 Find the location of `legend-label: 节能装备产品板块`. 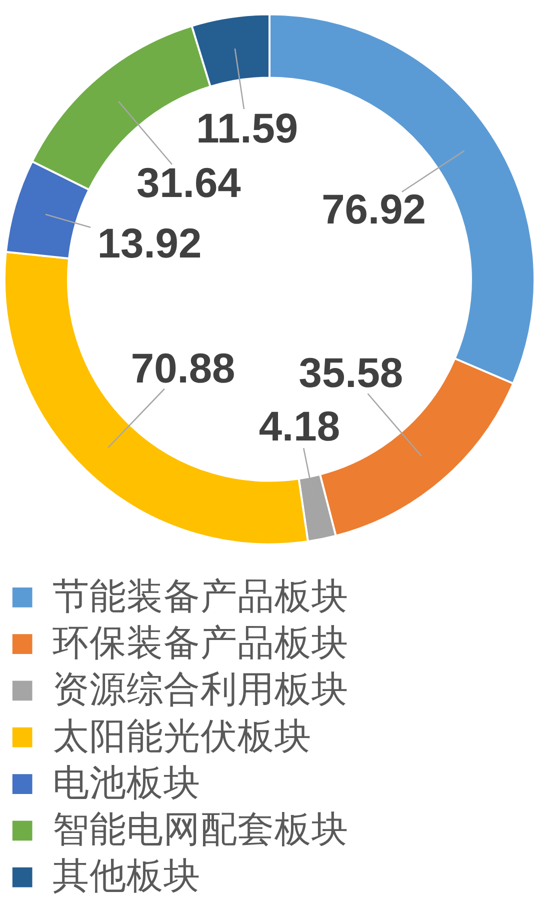

legend-label: 节能装备产品板块 is located at coordinates (200, 596).